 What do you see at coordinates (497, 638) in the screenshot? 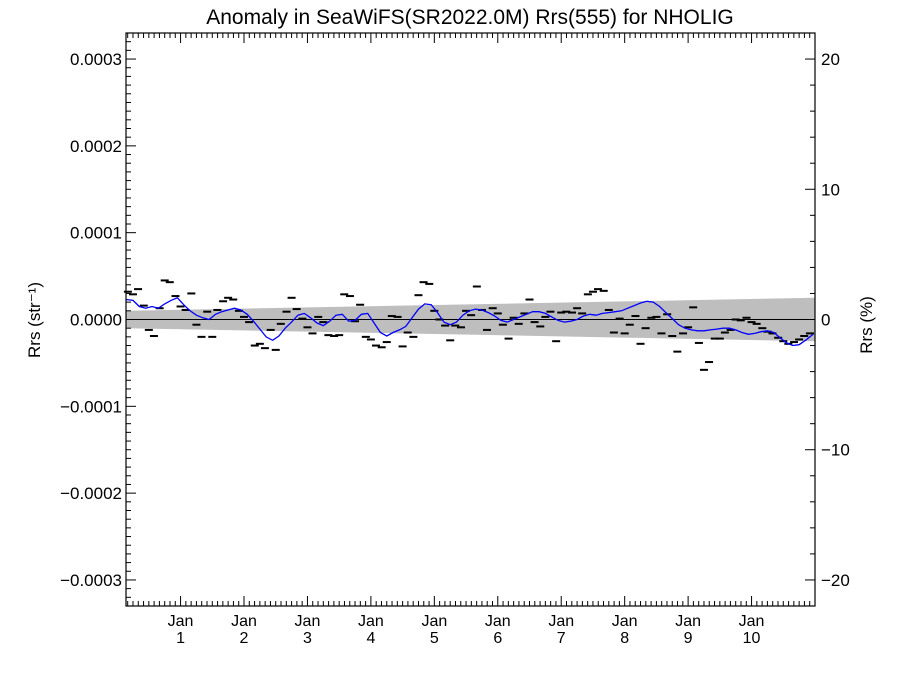
I see `x-tick-label-year: 6` at bounding box center [497, 638].